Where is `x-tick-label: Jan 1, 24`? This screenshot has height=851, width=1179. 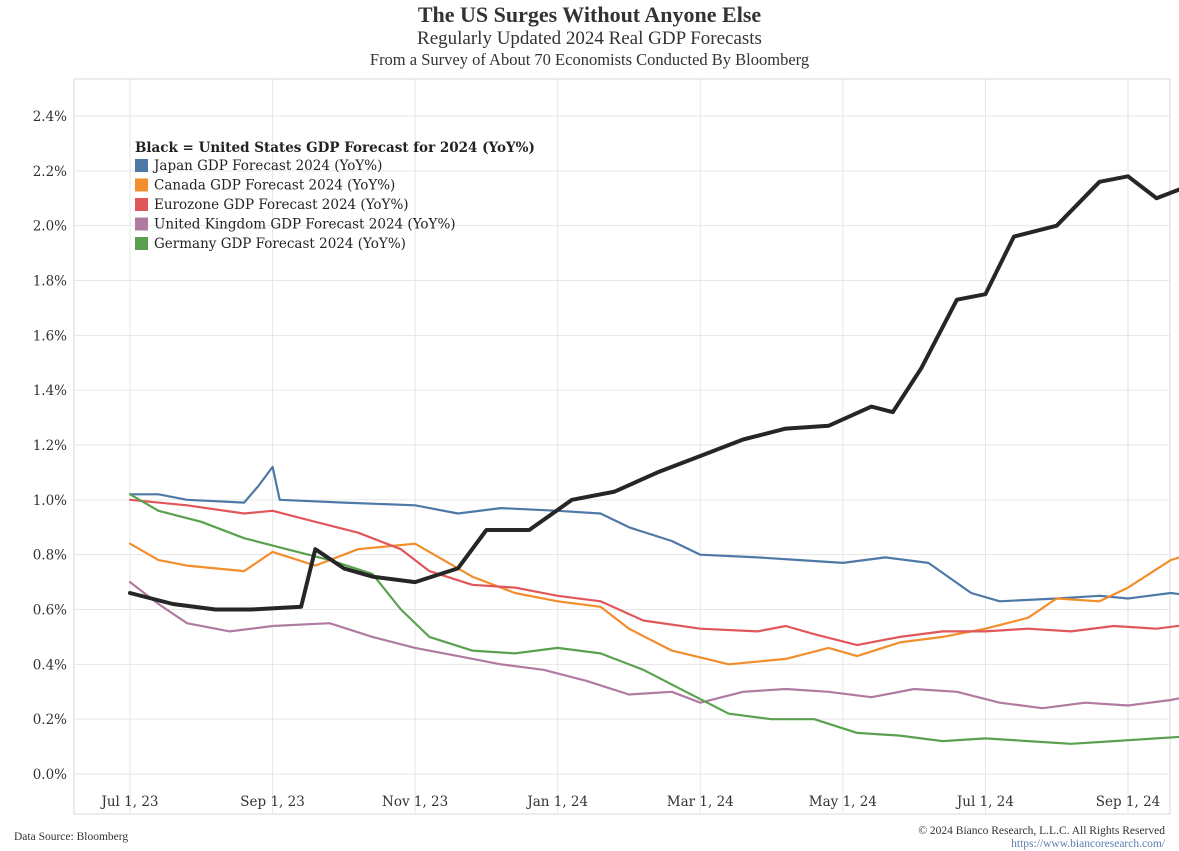 x-tick-label: Jan 1, 24 is located at coordinates (556, 802).